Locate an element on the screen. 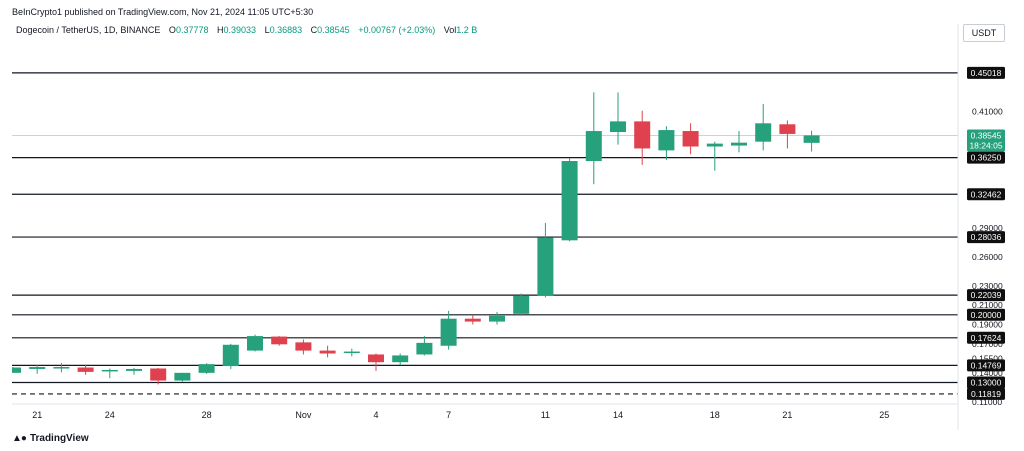 The height and width of the screenshot is (451, 1024). x-tick-label: 24 is located at coordinates (110, 415).